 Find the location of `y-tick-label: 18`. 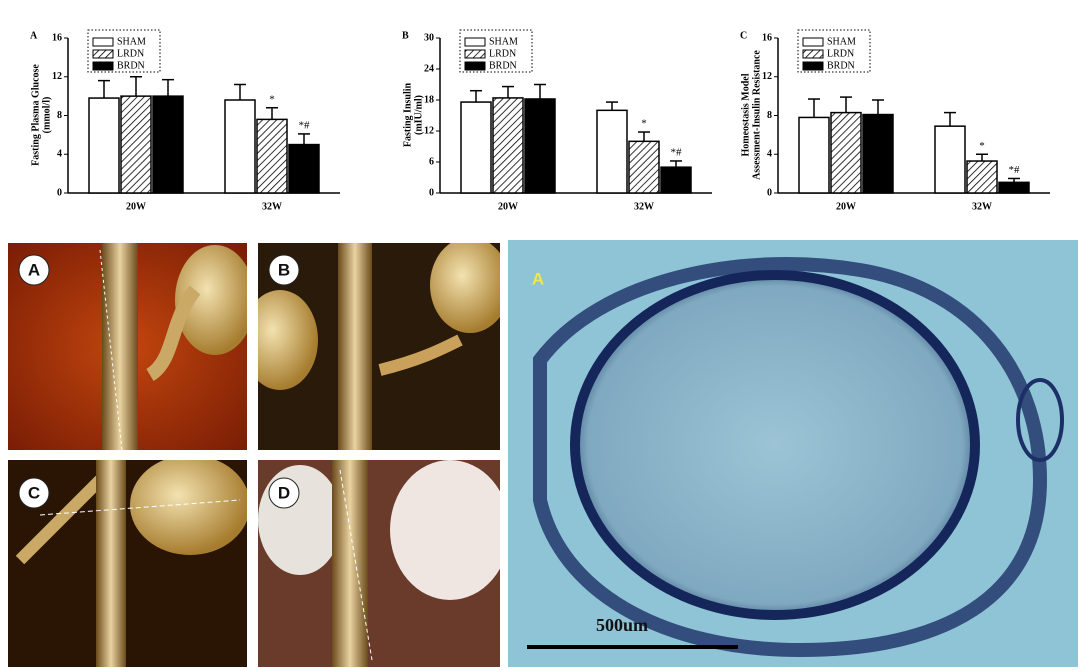

y-tick-label: 18 is located at coordinates (429, 99).